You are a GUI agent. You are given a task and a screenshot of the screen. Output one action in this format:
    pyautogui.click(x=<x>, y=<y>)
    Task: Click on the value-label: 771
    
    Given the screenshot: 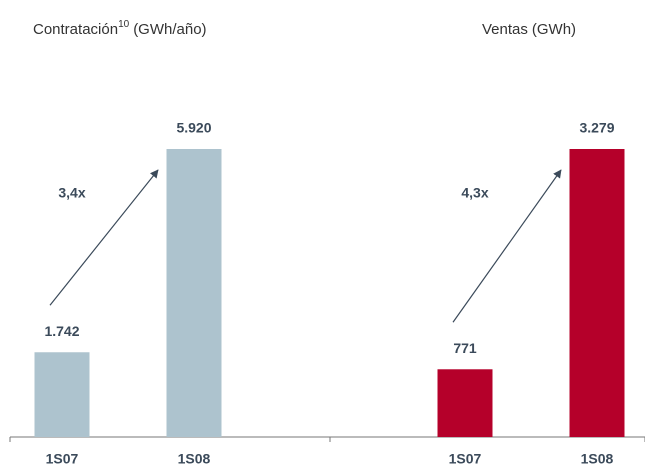 What is the action you would take?
    pyautogui.click(x=465, y=348)
    